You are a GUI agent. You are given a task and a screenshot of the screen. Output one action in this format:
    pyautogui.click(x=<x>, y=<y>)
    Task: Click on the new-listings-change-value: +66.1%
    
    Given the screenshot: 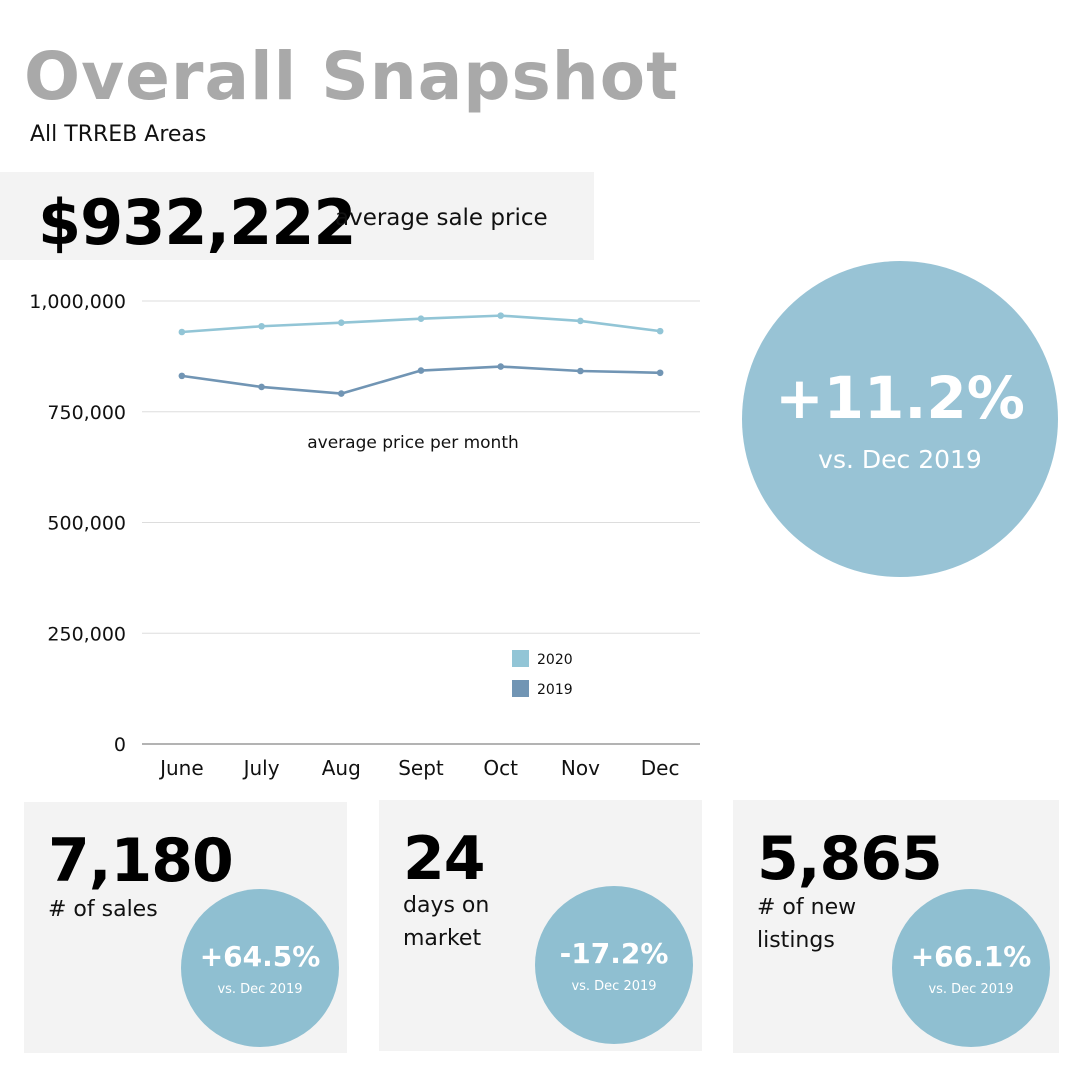 What is the action you would take?
    pyautogui.click(x=971, y=956)
    